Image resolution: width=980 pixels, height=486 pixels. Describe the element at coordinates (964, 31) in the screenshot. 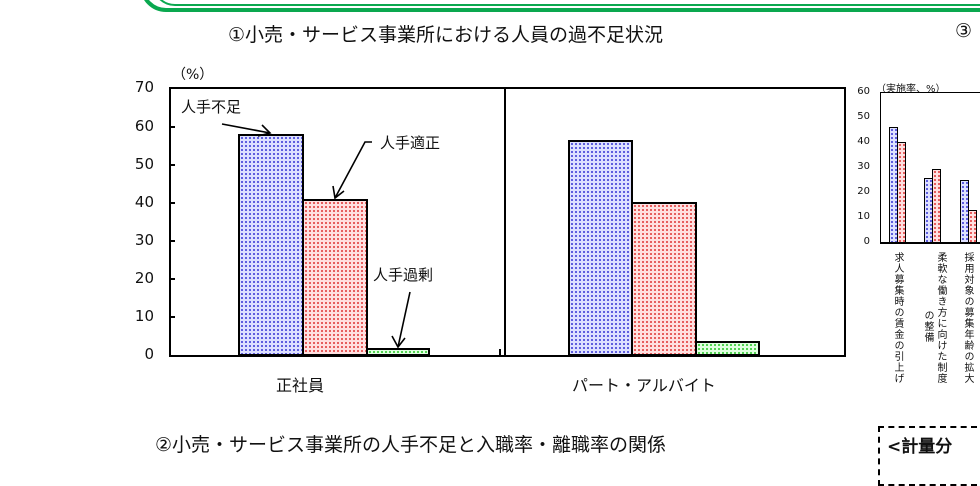

I see `chart3-title: ③` at that location.